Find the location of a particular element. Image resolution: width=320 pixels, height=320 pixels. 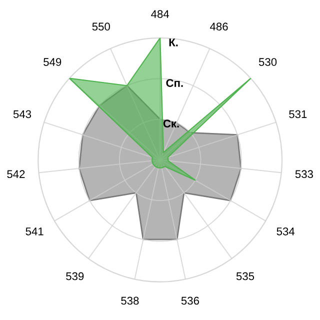

spoke-label: 533 is located at coordinates (304, 174).